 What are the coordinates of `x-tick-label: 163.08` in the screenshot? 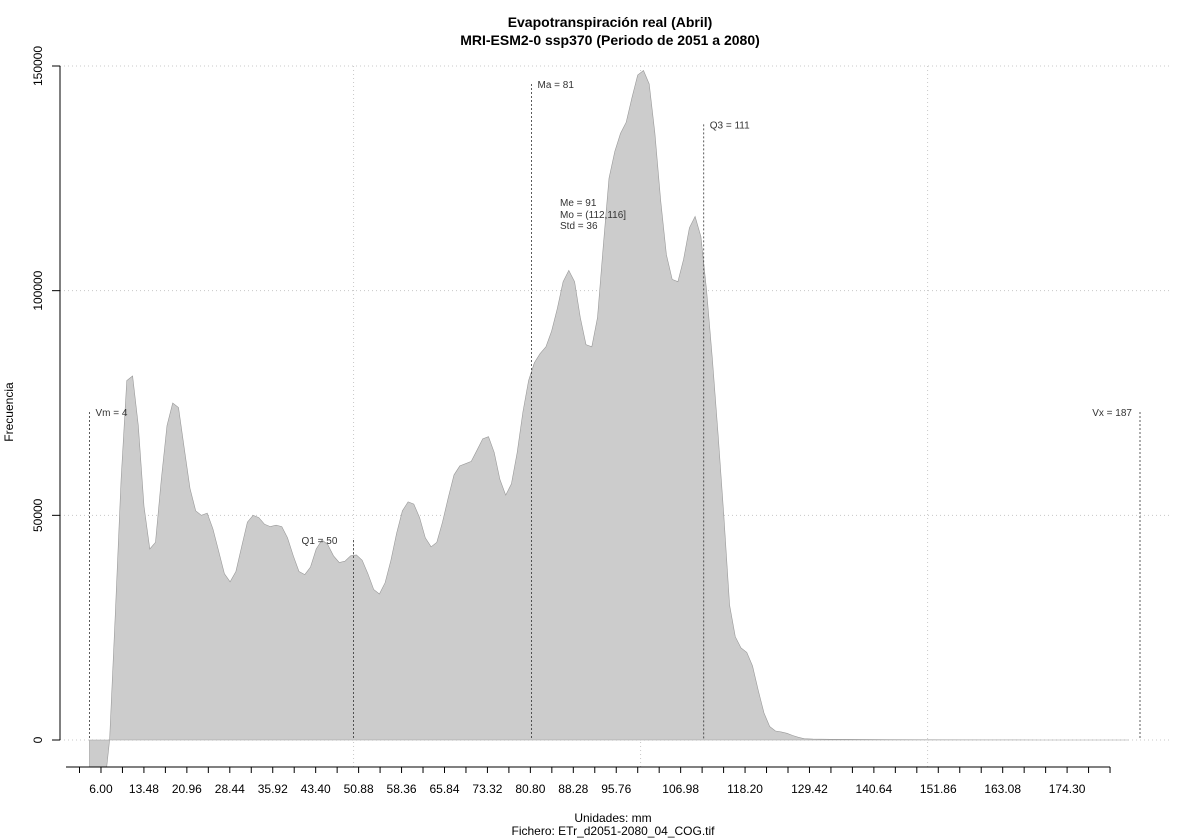 It's located at (1002, 789).